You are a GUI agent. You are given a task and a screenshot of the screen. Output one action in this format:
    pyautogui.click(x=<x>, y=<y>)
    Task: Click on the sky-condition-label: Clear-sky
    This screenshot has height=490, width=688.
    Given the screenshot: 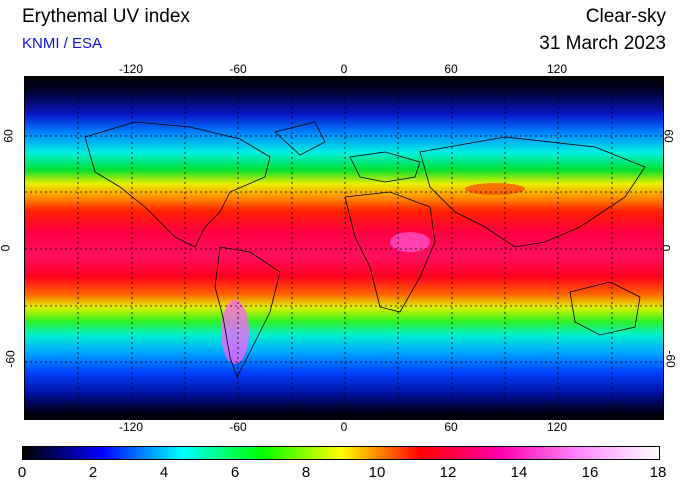 What is the action you would take?
    pyautogui.click(x=625, y=16)
    